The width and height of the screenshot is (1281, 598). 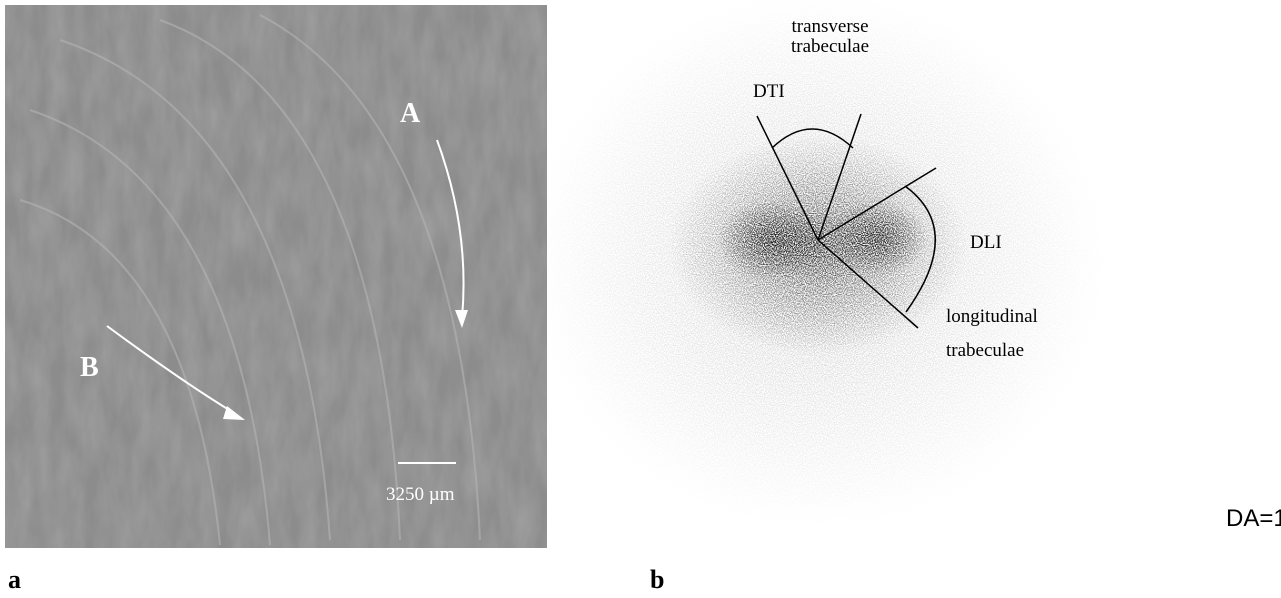 What do you see at coordinates (657, 579) in the screenshot?
I see `panel-label: b` at bounding box center [657, 579].